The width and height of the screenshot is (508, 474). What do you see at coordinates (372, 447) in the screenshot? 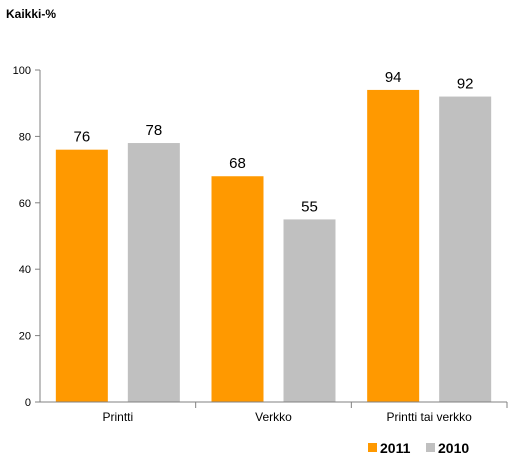
I see `legend-swatch-2011` at bounding box center [372, 447].